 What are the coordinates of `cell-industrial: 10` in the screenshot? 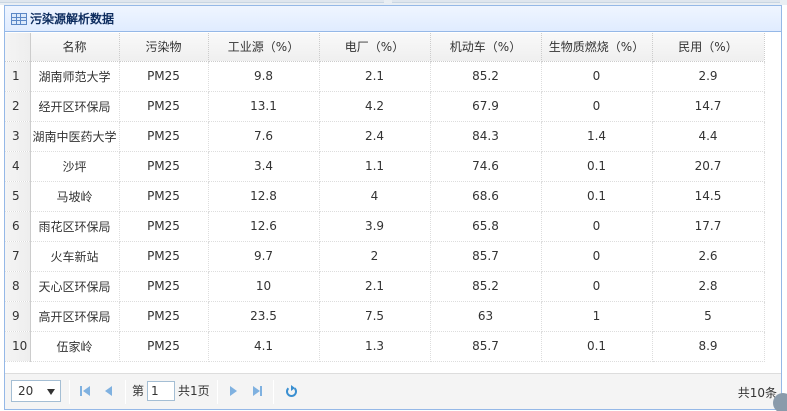 It's located at (264, 286).